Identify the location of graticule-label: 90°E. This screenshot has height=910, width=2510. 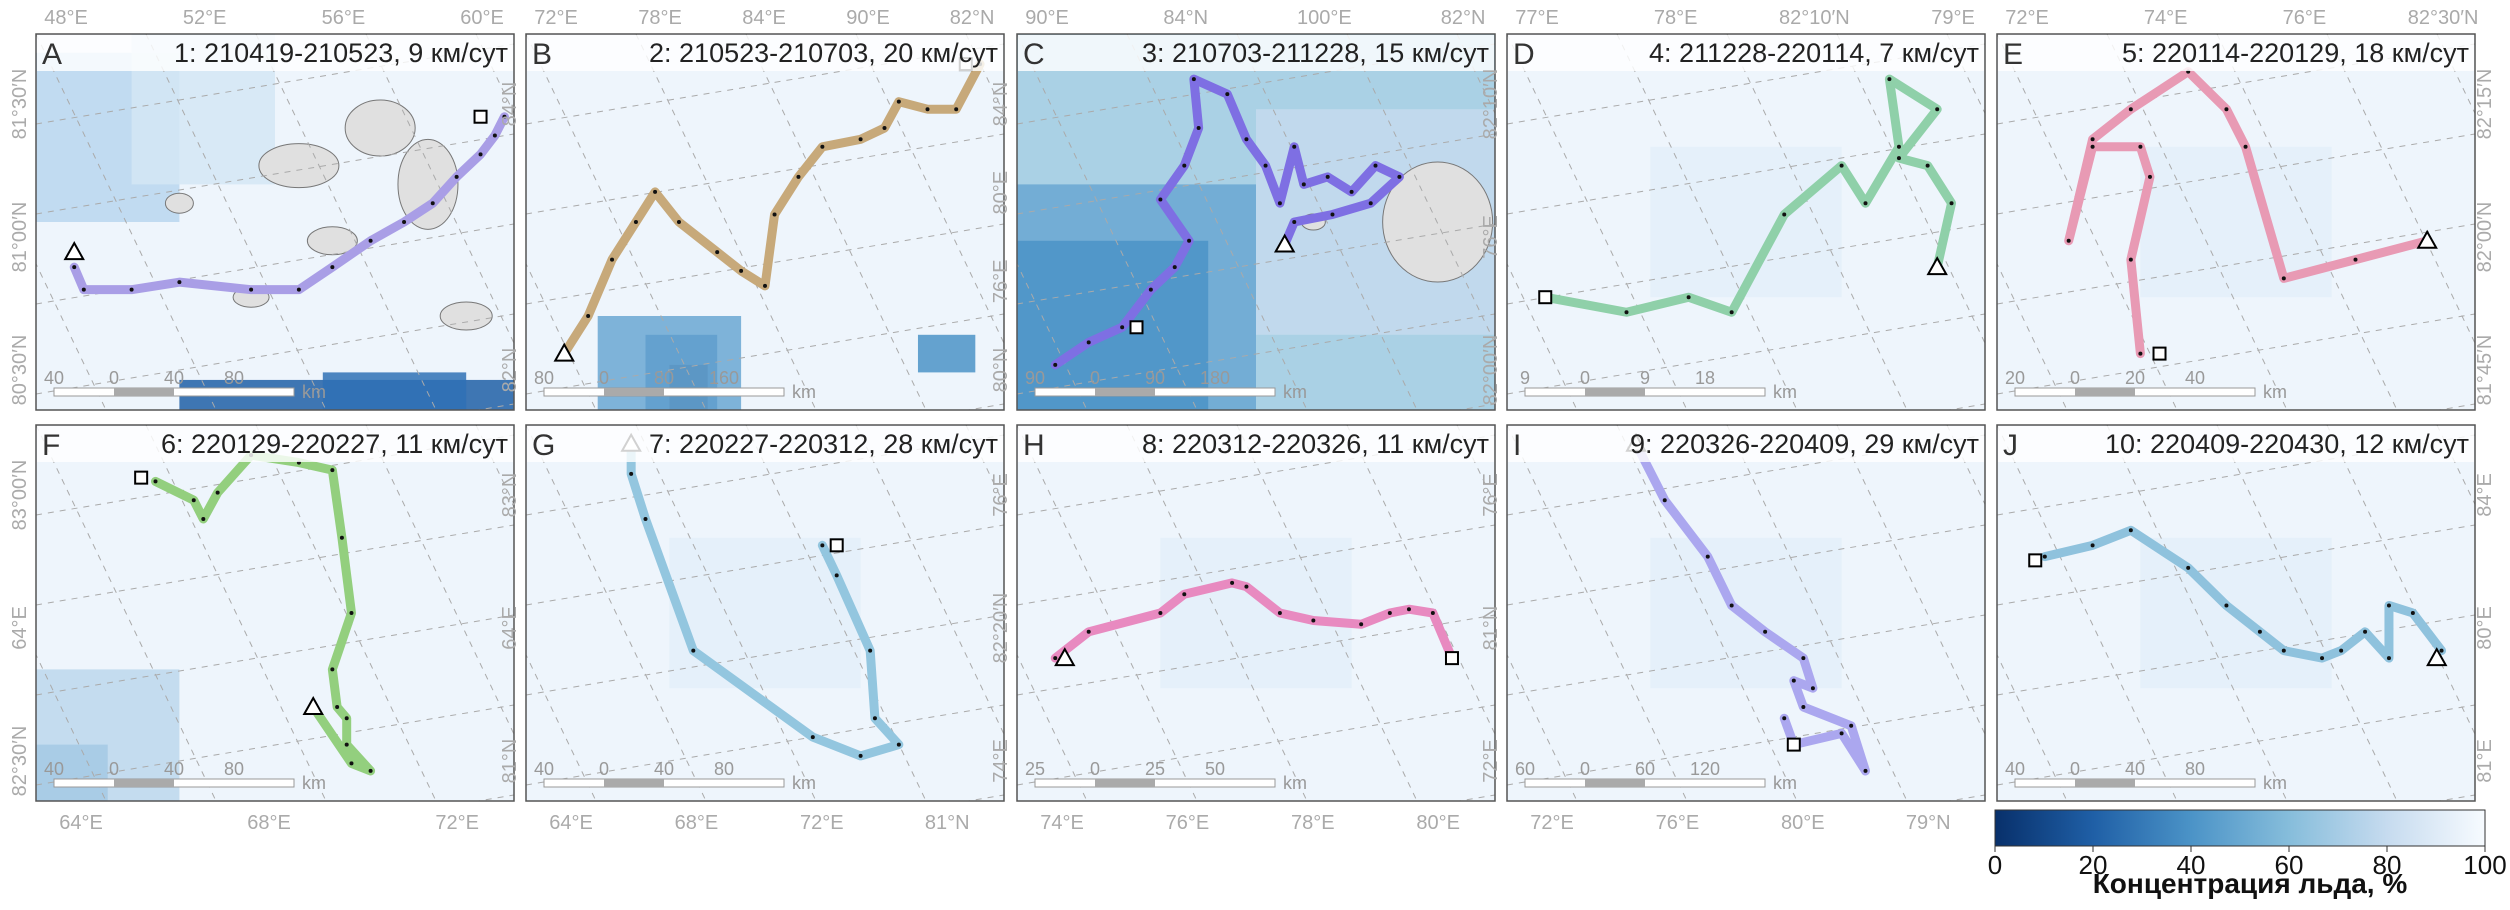
(1047, 18).